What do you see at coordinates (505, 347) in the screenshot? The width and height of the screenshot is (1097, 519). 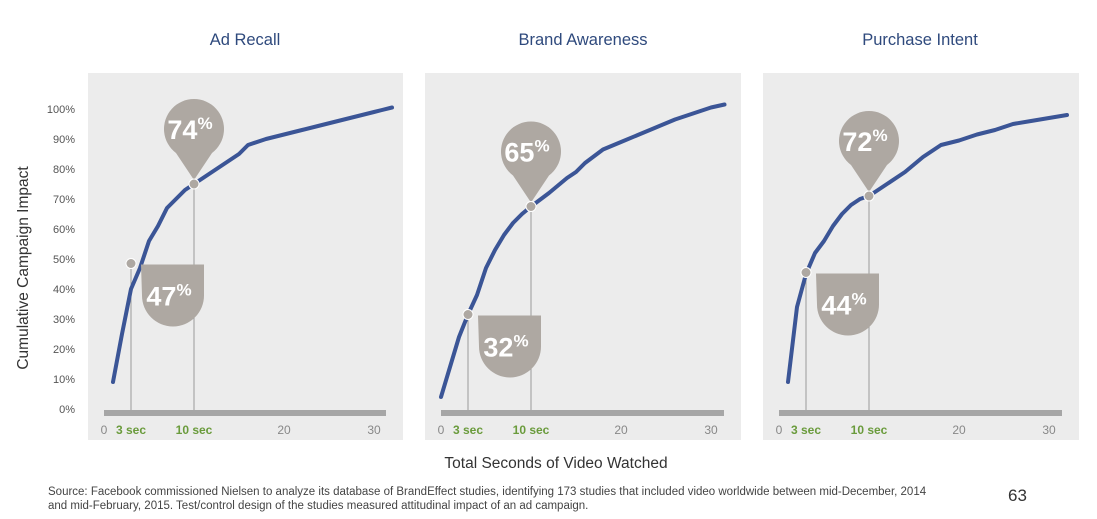 I see `callout-label: 32%` at bounding box center [505, 347].